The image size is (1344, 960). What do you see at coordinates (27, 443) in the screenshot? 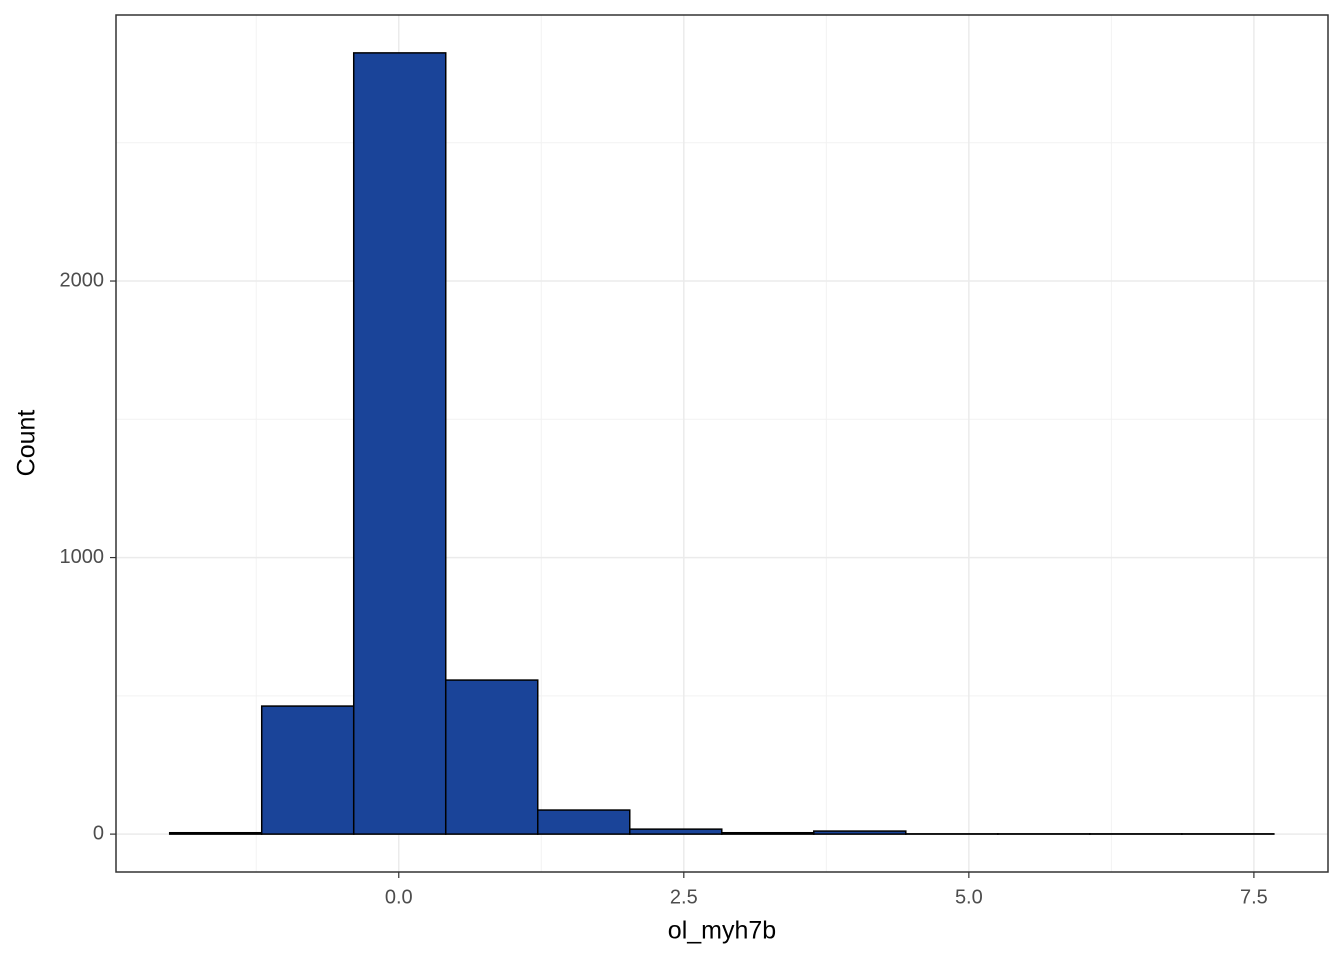
I see `y-axis-title: Count` at bounding box center [27, 443].